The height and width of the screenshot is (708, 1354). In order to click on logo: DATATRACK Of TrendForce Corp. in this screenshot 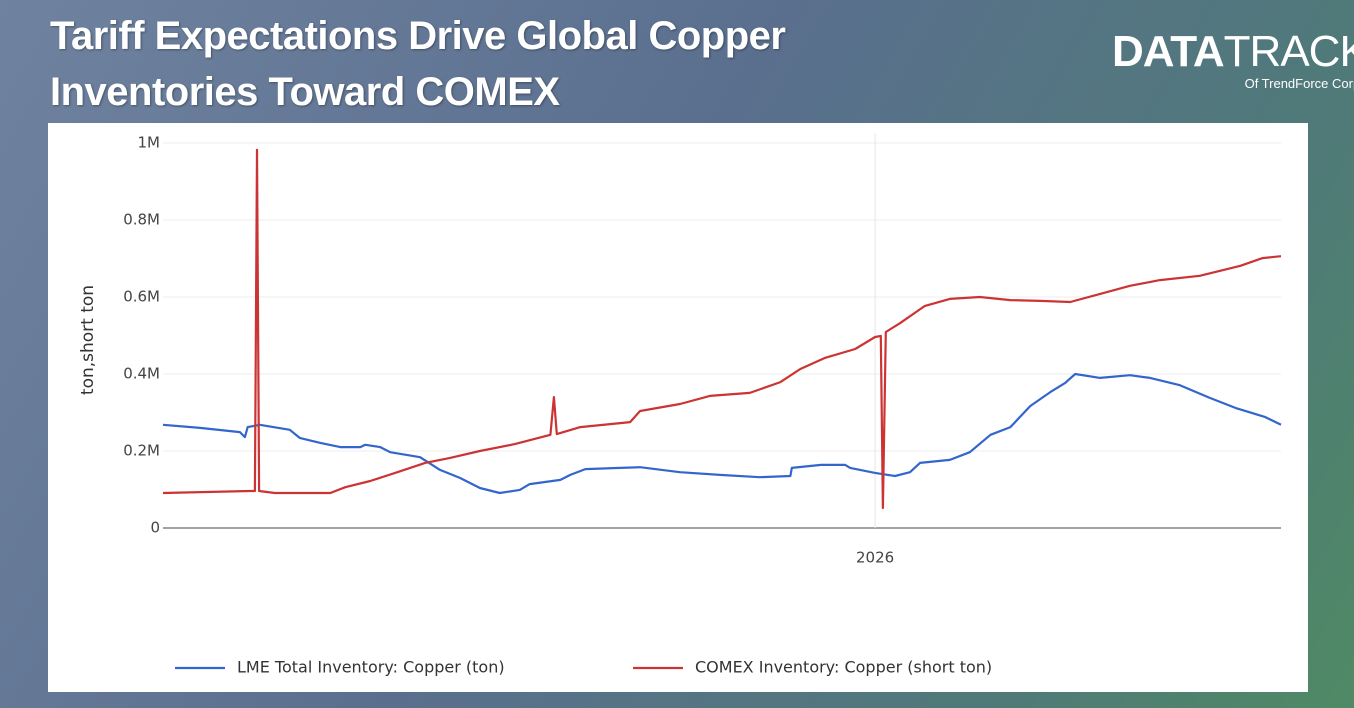, I will do `click(1233, 60)`.